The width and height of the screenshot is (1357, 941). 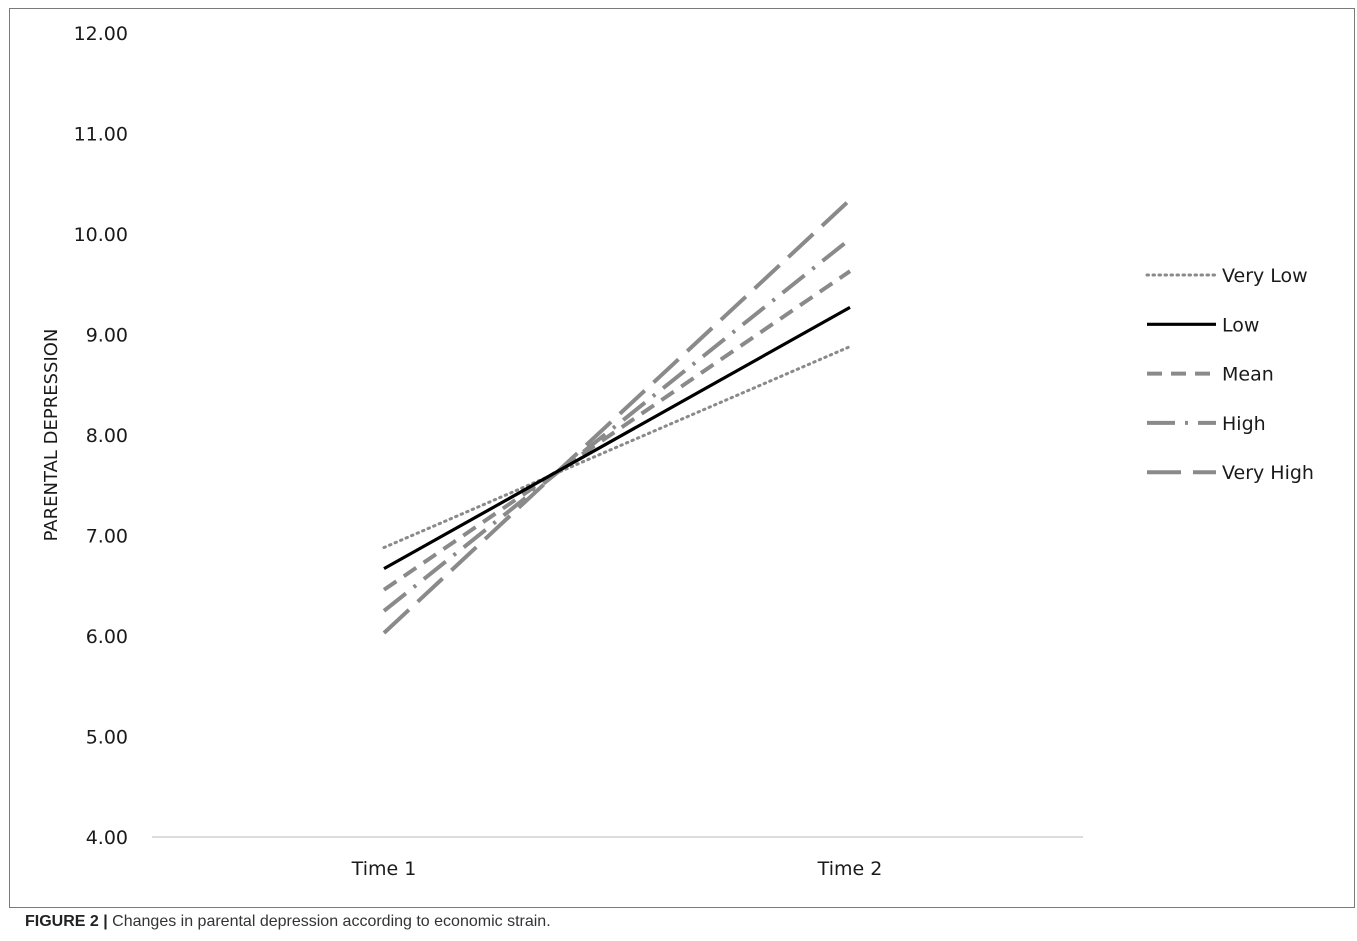 What do you see at coordinates (101, 135) in the screenshot?
I see `y-tick-label: 11.00` at bounding box center [101, 135].